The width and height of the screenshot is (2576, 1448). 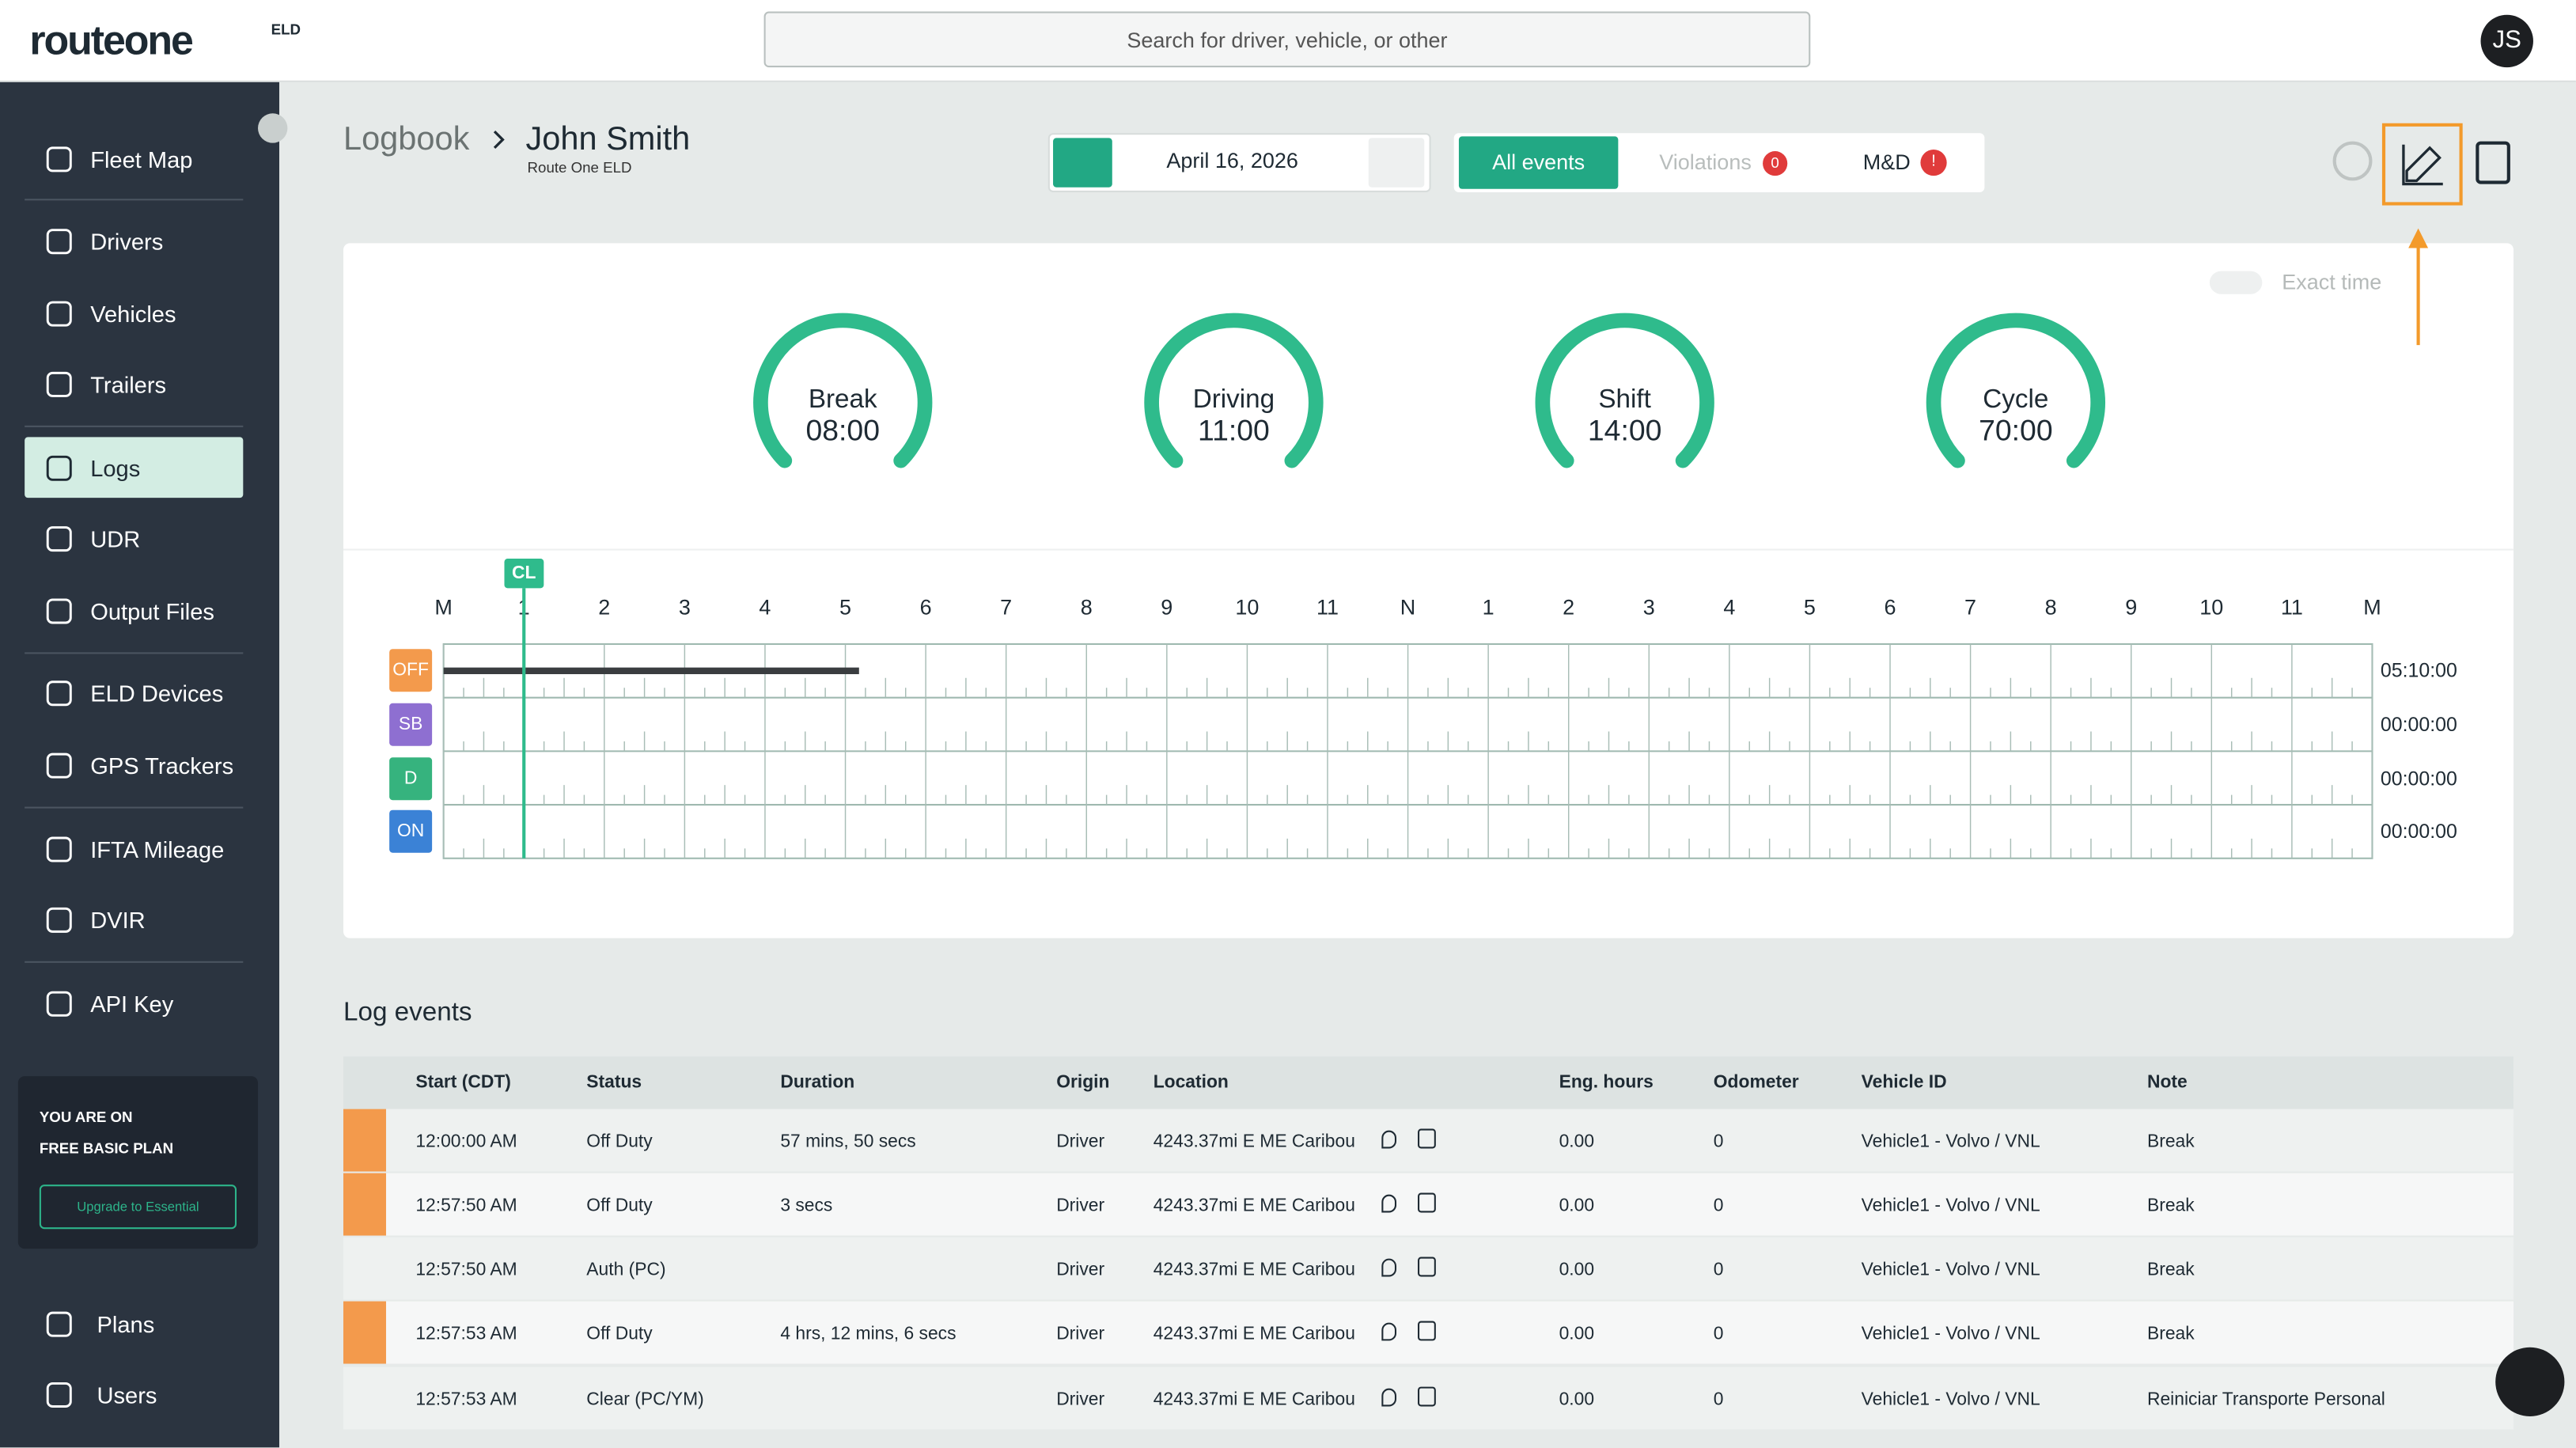 I want to click on tab-all: All events, so click(x=1538, y=162).